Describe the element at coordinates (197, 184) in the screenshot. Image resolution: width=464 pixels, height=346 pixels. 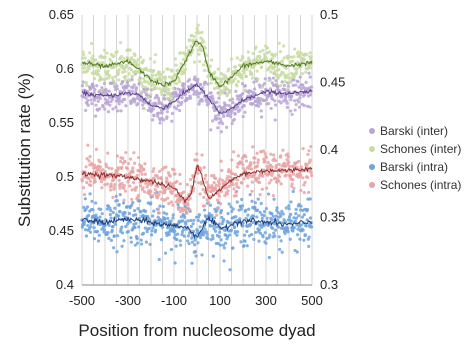
I see `trend-line` at that location.